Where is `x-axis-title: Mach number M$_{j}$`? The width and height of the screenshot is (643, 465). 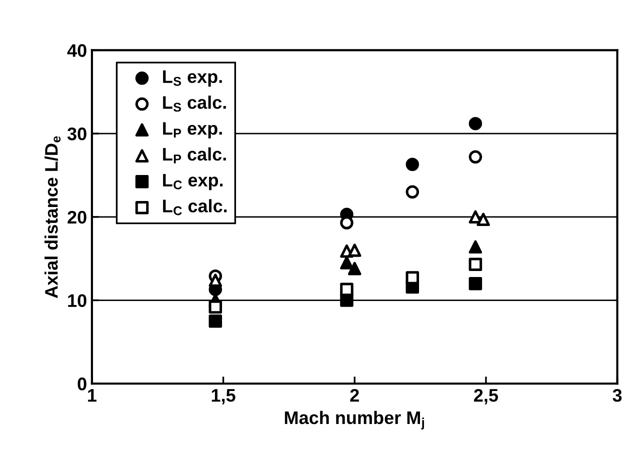 x-axis-title: Mach number M$_{j}$ is located at coordinates (354, 420).